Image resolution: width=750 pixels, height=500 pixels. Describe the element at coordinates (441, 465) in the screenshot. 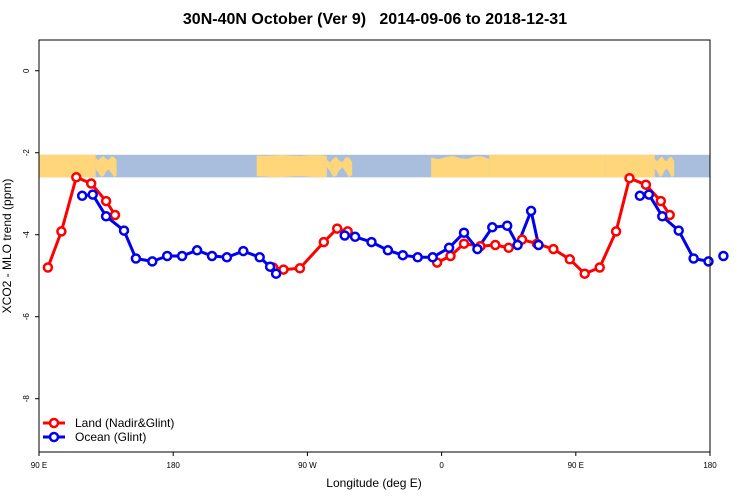

I see `x-tick-label: 0` at that location.